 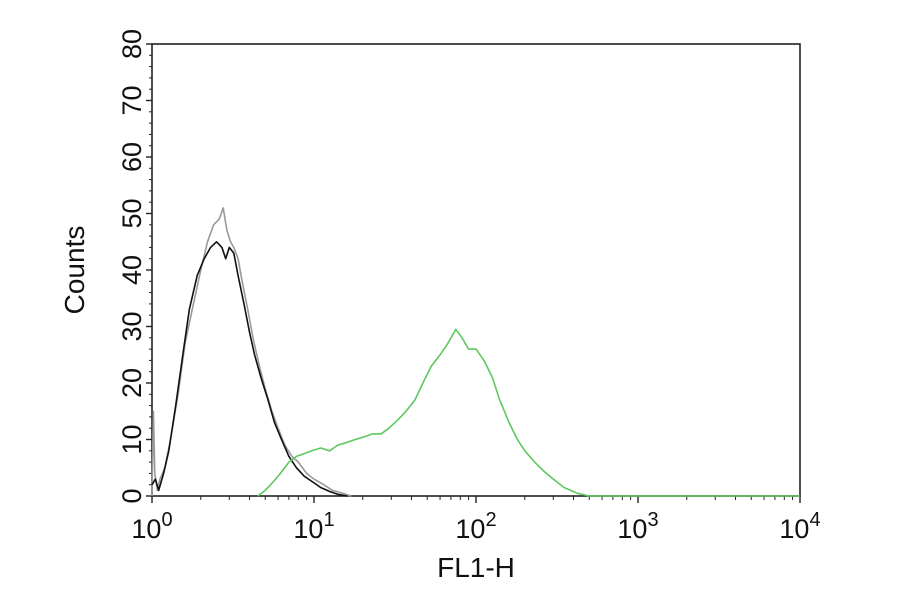 What do you see at coordinates (132, 270) in the screenshot?
I see `y-tick-label: 40` at bounding box center [132, 270].